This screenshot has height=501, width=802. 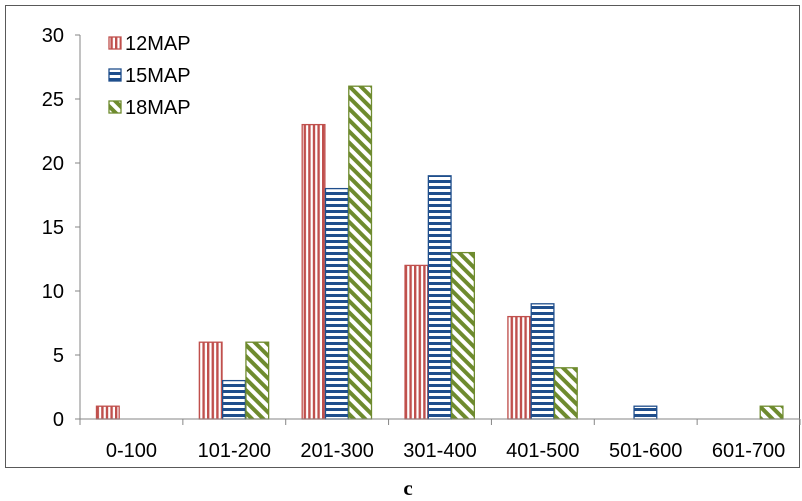 What do you see at coordinates (53, 164) in the screenshot?
I see `y-tick-label: 20` at bounding box center [53, 164].